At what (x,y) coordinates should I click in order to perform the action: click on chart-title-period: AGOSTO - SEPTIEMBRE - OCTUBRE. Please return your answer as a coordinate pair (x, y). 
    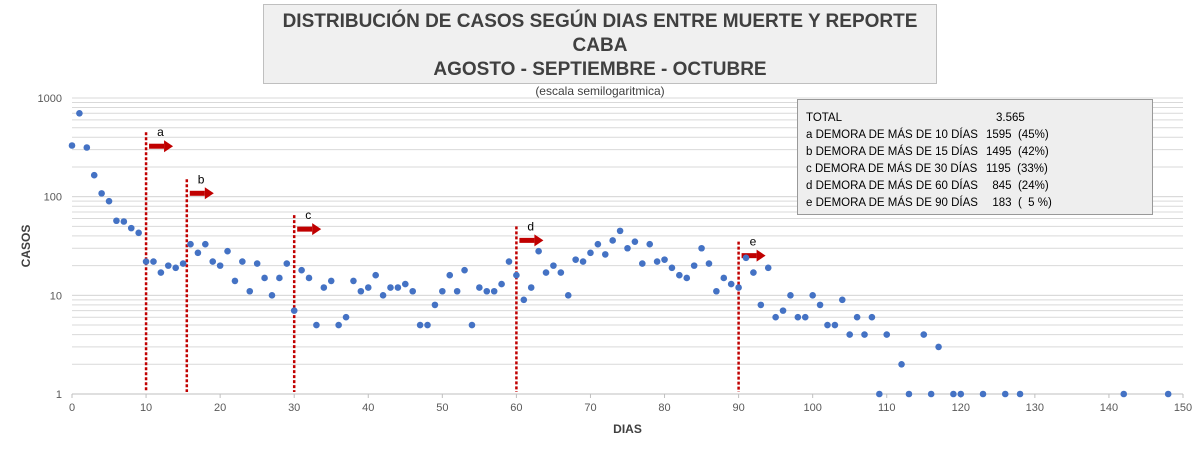
    Looking at the image, I should click on (600, 69).